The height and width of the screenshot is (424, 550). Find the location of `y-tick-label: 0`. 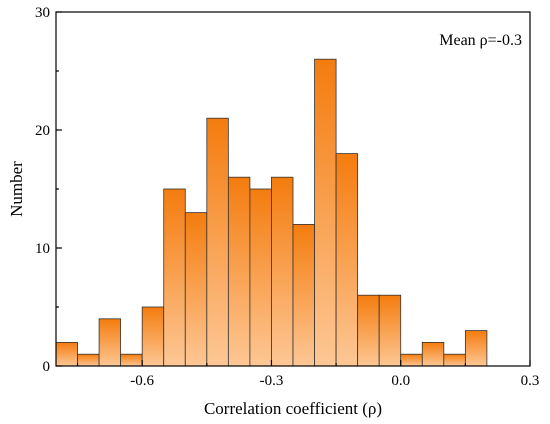

y-tick-label: 0 is located at coordinates (47, 367).